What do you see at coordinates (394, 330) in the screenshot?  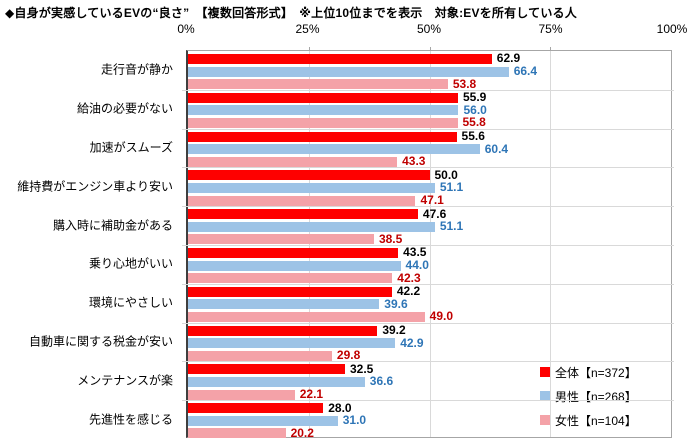 I see `bar-value-label: 39.2` at bounding box center [394, 330].